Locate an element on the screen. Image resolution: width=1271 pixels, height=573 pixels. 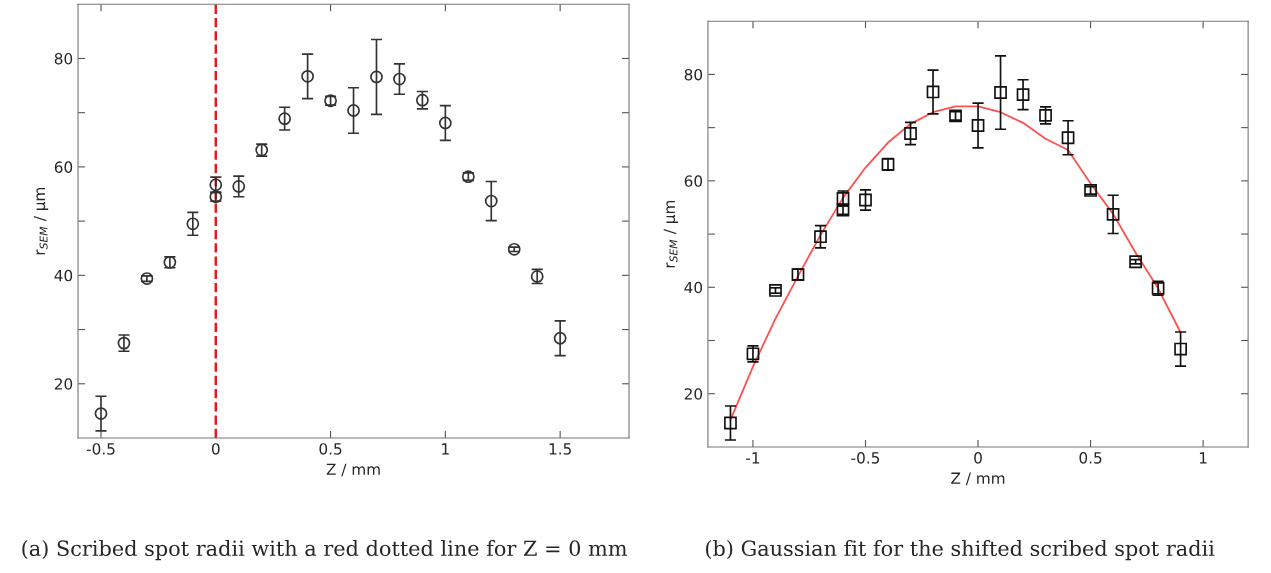
x-tick-label: -1 is located at coordinates (753, 458).